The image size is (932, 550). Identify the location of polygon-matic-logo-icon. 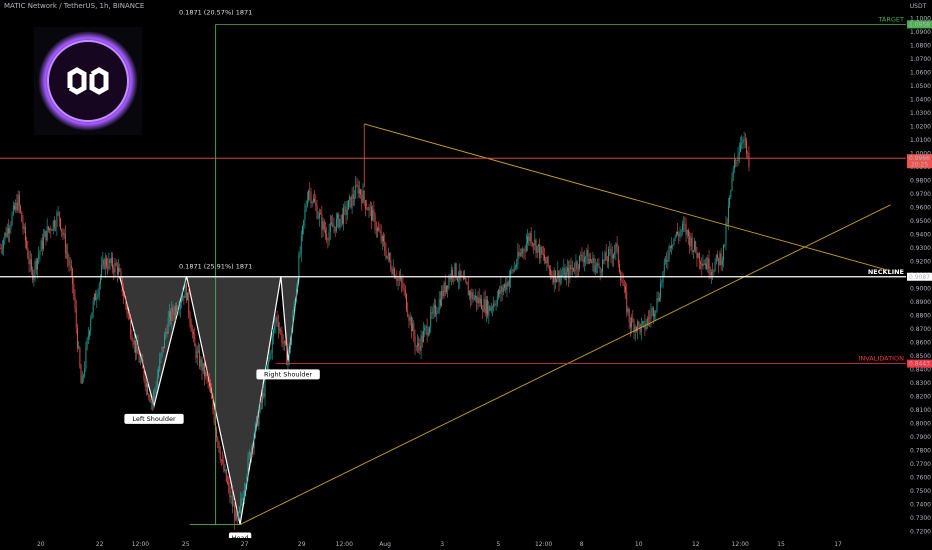
(88, 81).